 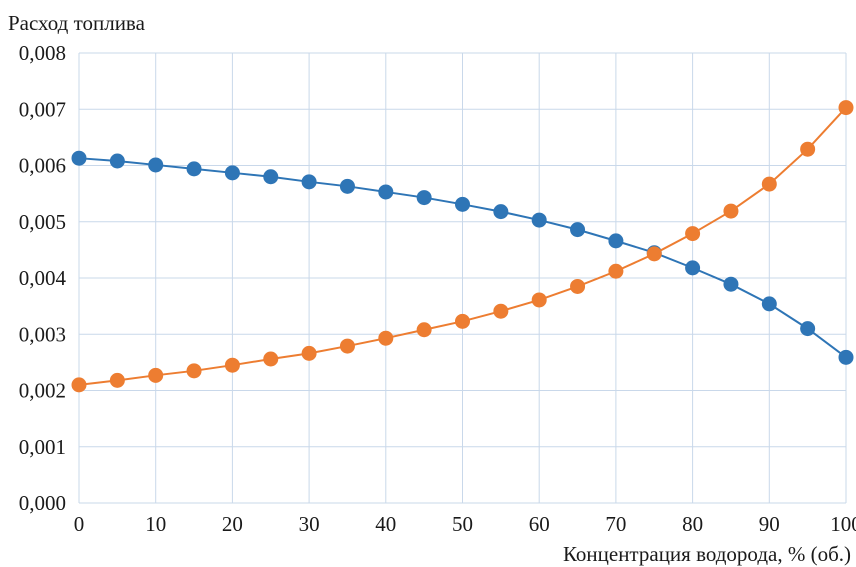 I want to click on y-tick-label: 0,005, so click(x=42, y=222).